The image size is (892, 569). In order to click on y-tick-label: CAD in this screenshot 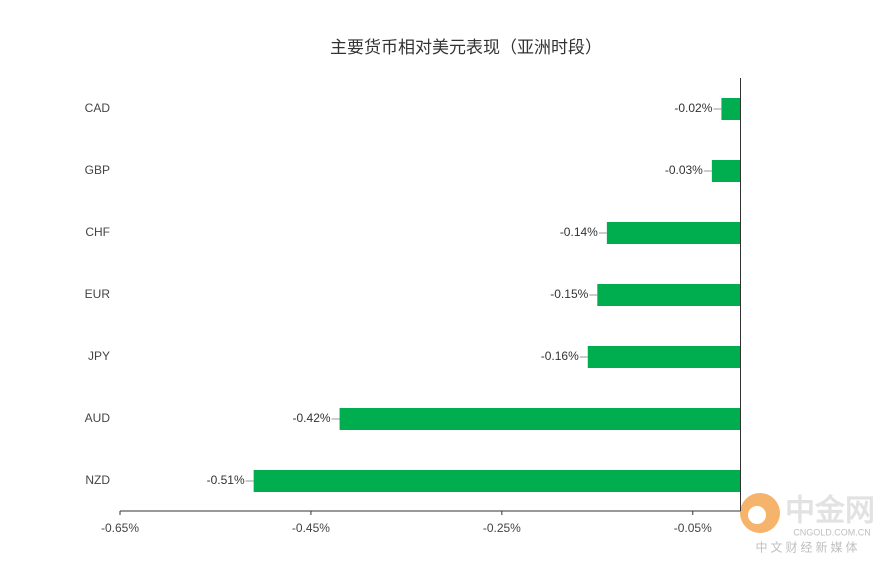, I will do `click(98, 108)`.